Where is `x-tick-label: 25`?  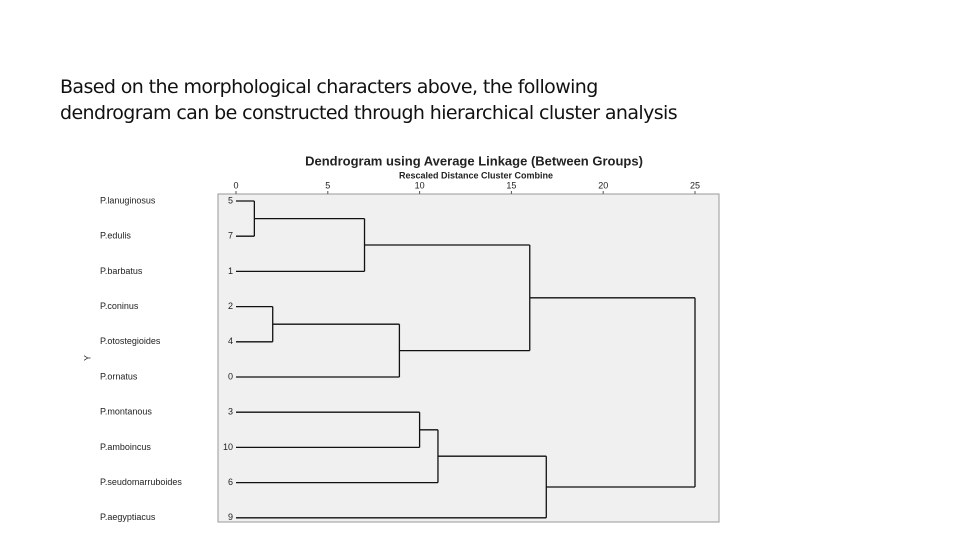 x-tick-label: 25 is located at coordinates (695, 185).